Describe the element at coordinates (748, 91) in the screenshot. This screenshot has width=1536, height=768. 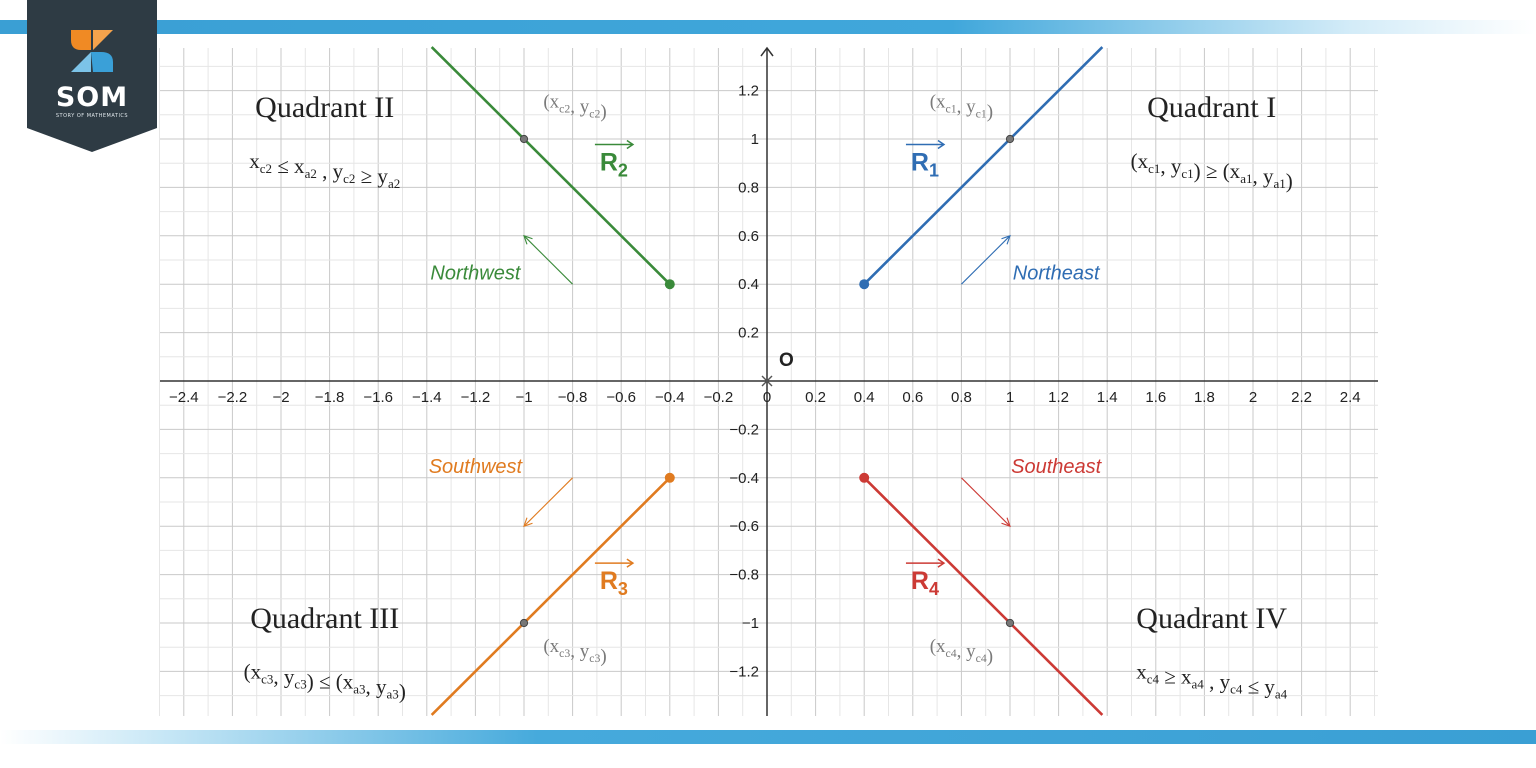
I see `y-tick-label: 1.2` at that location.